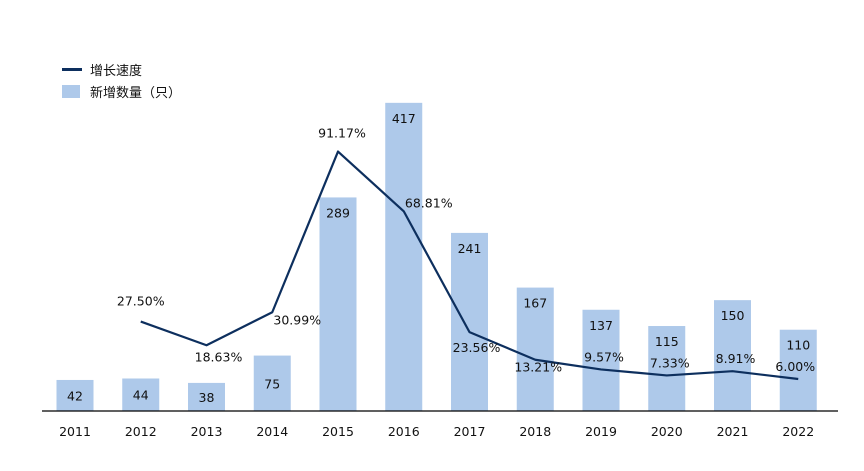 The width and height of the screenshot is (864, 471). I want to click on bar-2013, so click(206, 396).